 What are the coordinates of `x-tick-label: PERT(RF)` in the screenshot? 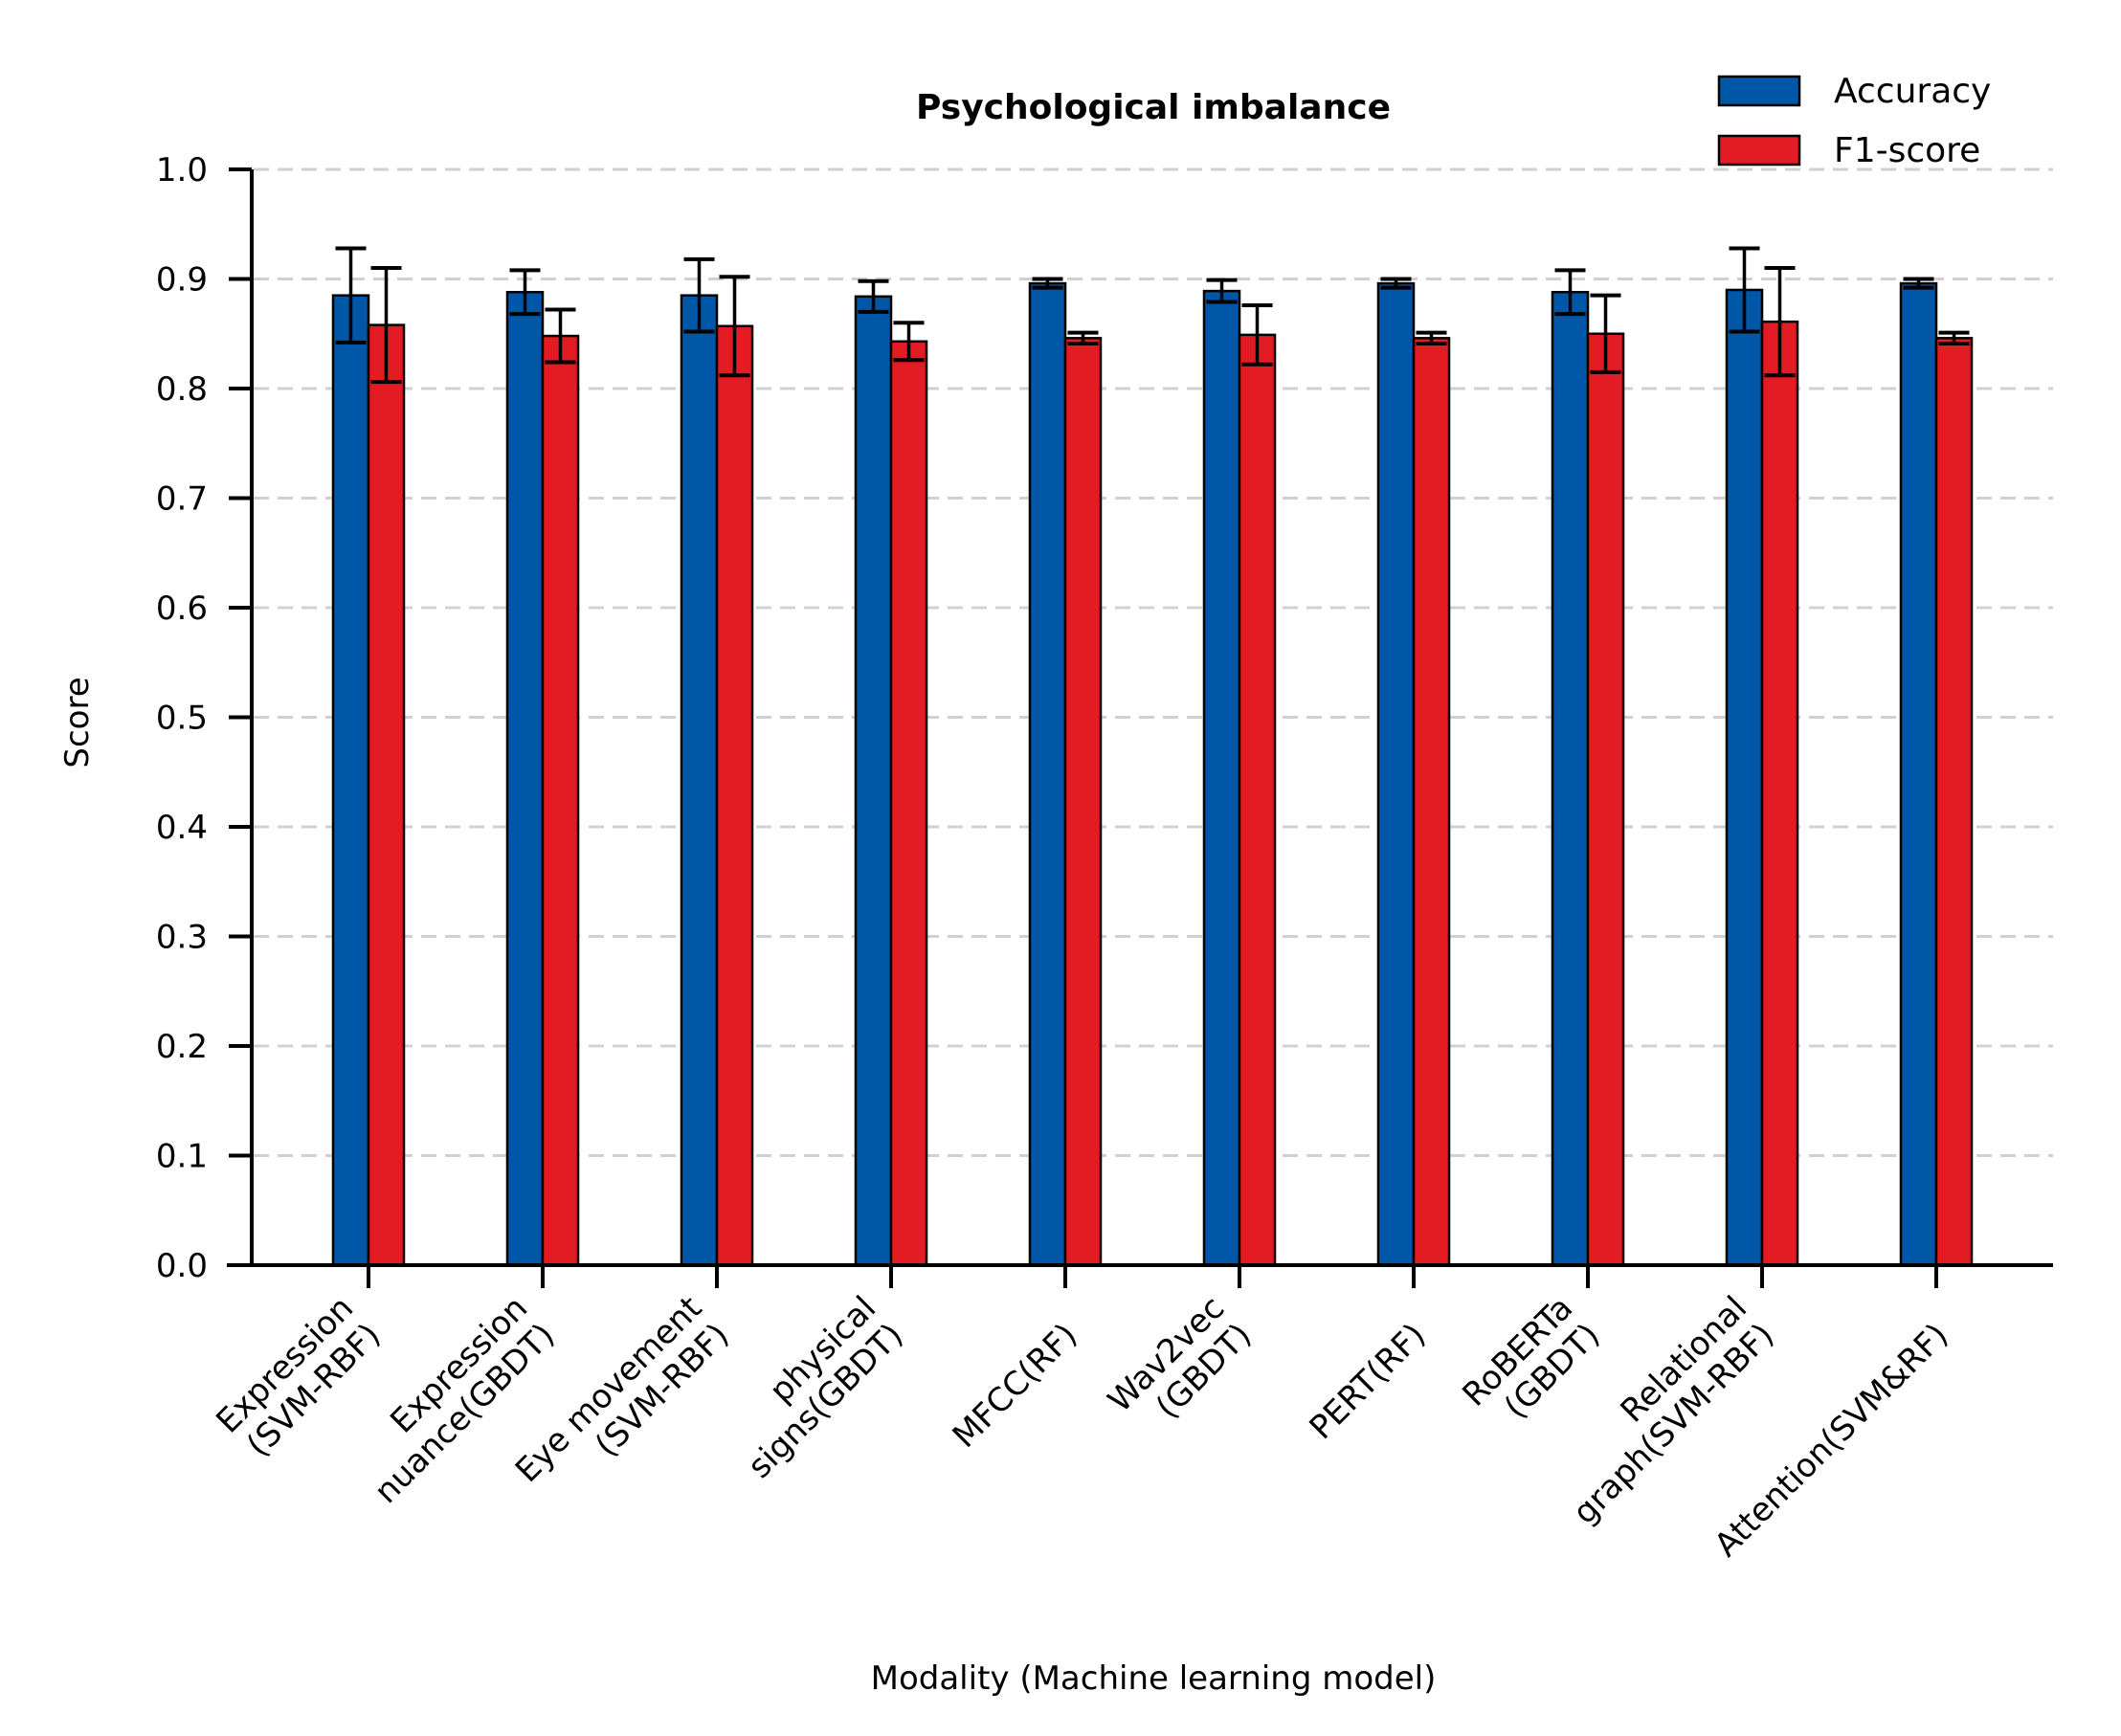 It's located at (1368, 1381).